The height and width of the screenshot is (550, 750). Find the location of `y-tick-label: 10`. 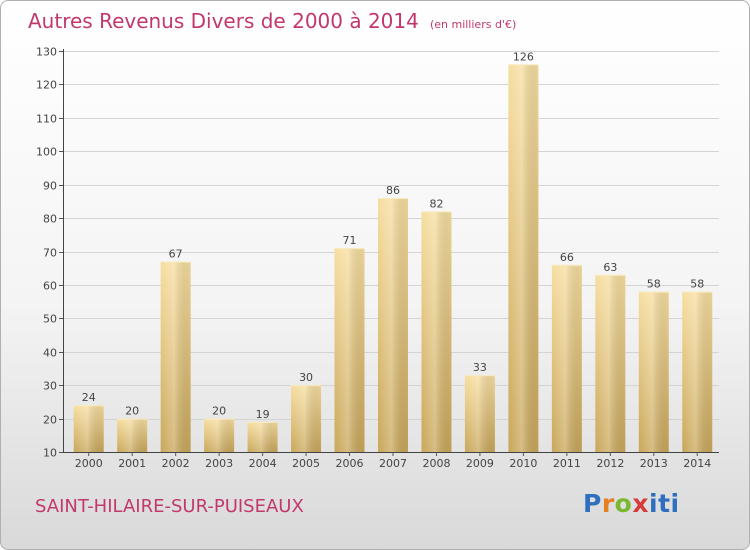

y-tick-label: 10 is located at coordinates (50, 453).